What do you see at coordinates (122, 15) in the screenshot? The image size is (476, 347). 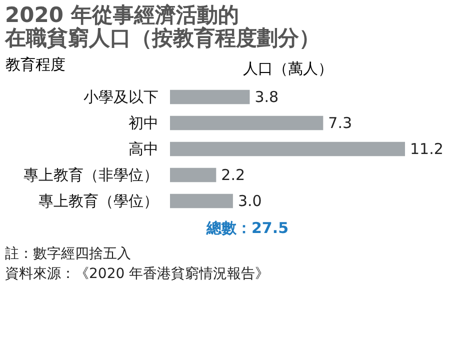 I see `text: 2020 年從事經濟活動的` at bounding box center [122, 15].